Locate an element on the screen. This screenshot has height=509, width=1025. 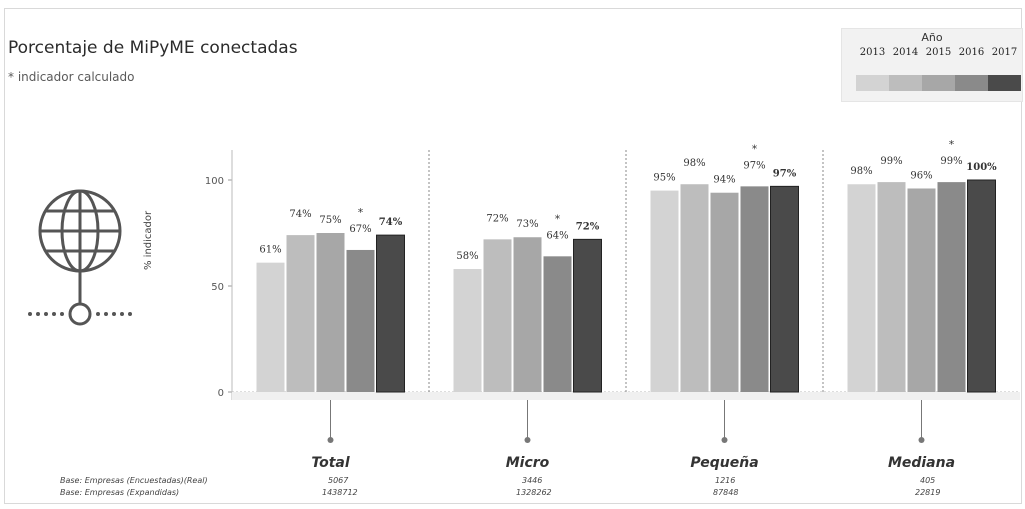
legend-year: 2014 is located at coordinates (905, 52).